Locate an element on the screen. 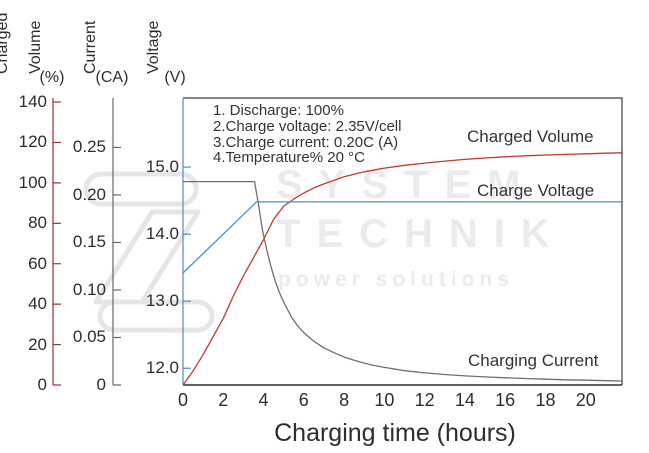  tick-label: 40 is located at coordinates (37, 304).